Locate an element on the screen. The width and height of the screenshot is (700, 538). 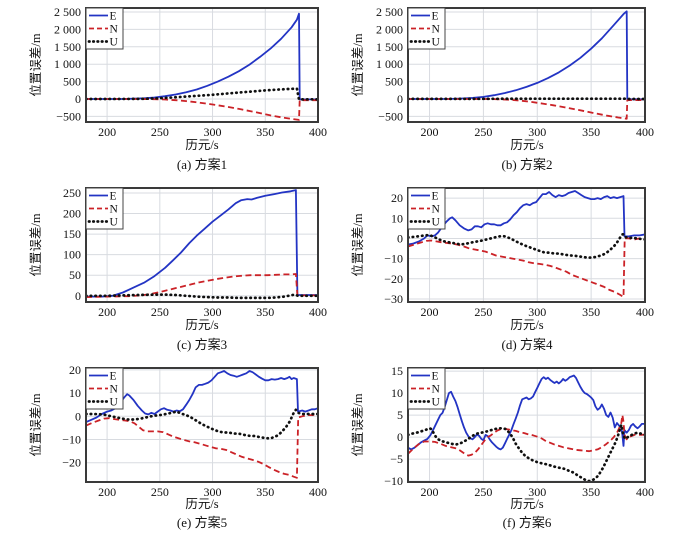
y-tick-label: 2 000 is located at coordinates (389, 29).